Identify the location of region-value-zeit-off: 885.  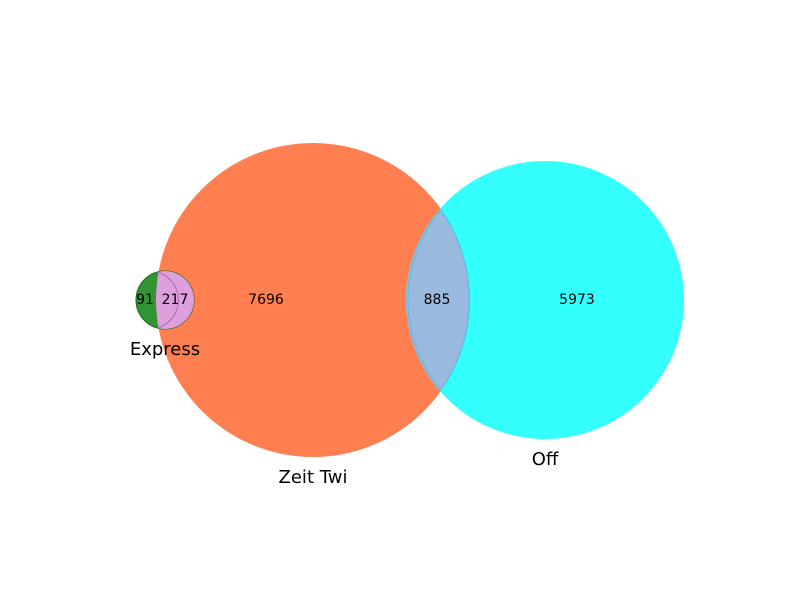
(437, 300).